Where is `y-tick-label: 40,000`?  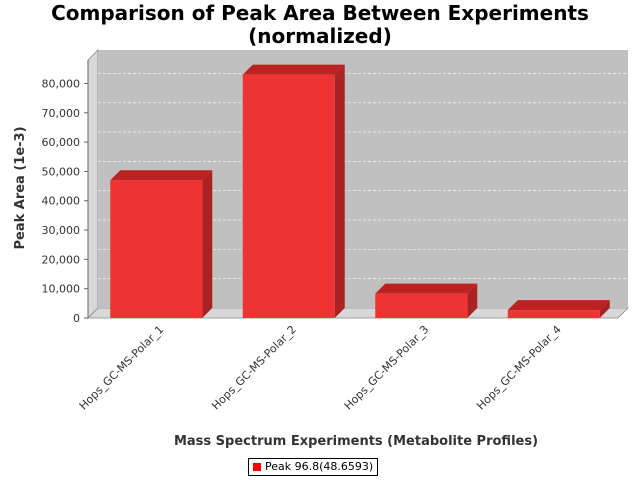
y-tick-label: 40,000 is located at coordinates (61, 201).